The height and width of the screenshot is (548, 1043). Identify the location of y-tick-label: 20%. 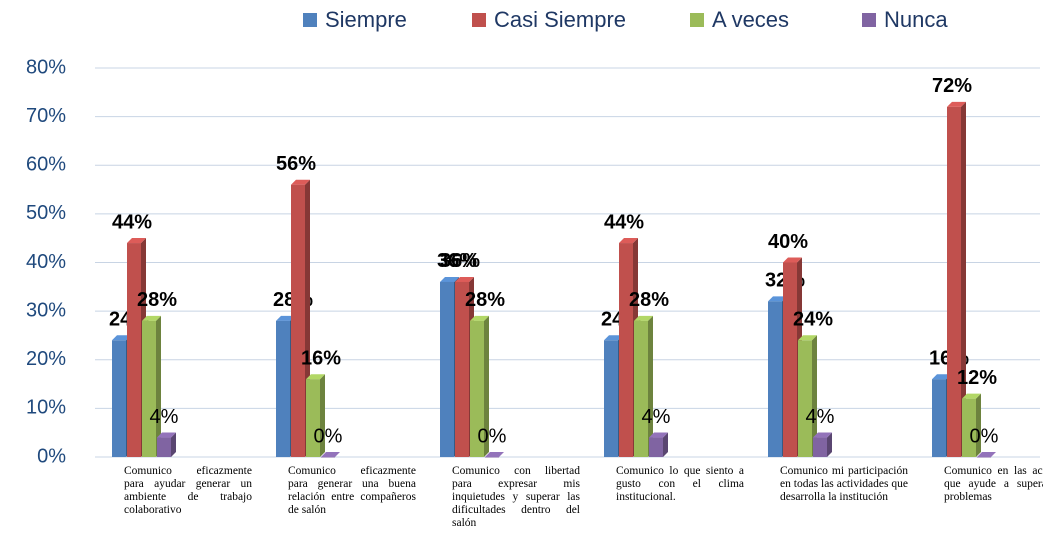
(46, 359).